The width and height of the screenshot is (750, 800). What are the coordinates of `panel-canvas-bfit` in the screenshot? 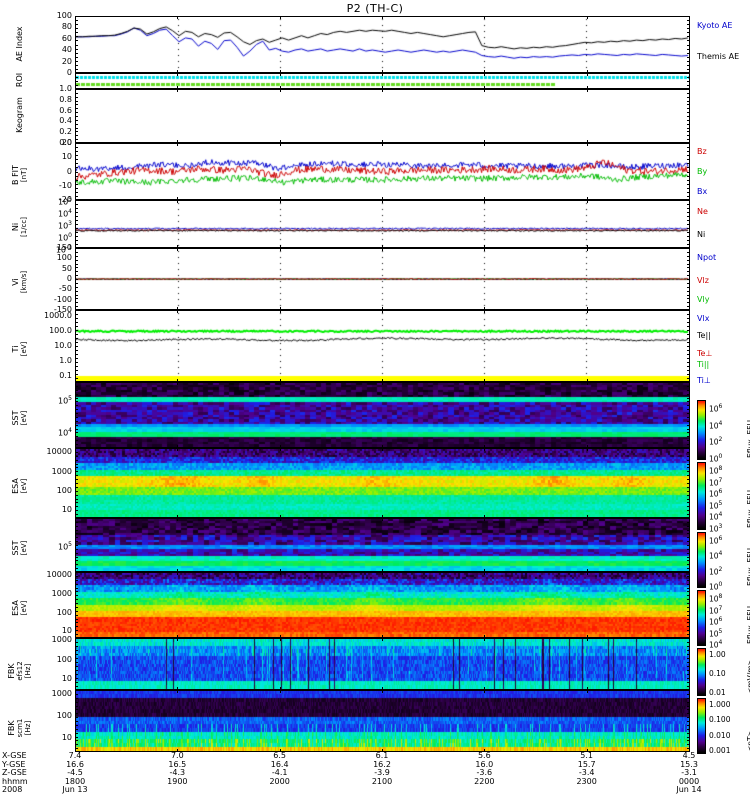 It's located at (382, 171).